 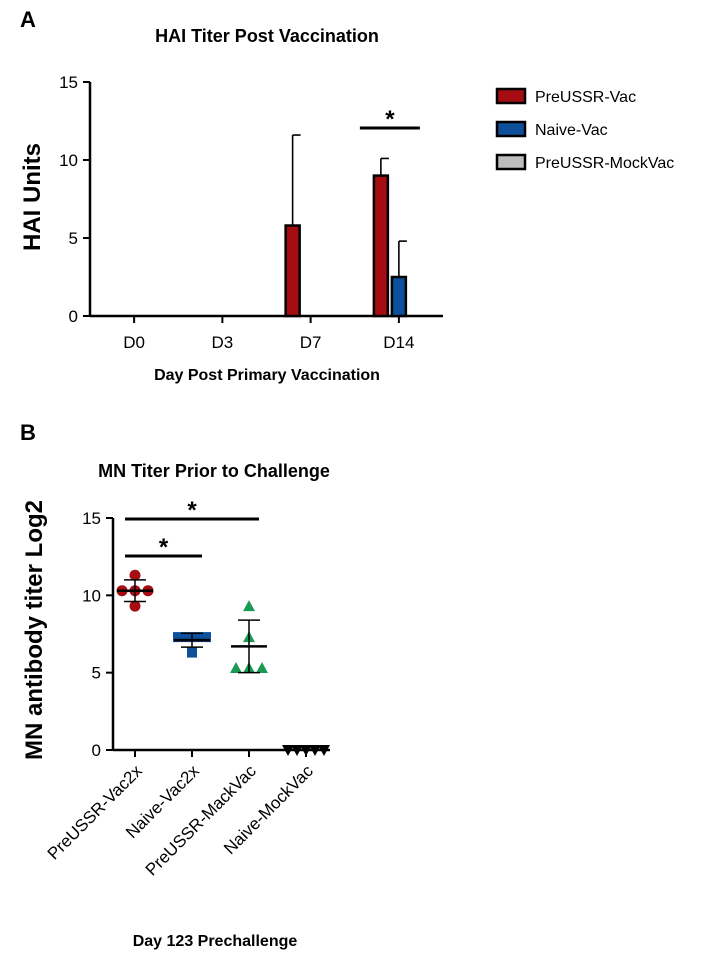 What do you see at coordinates (511, 129) in the screenshot?
I see `legend-swatch-naive-vac` at bounding box center [511, 129].